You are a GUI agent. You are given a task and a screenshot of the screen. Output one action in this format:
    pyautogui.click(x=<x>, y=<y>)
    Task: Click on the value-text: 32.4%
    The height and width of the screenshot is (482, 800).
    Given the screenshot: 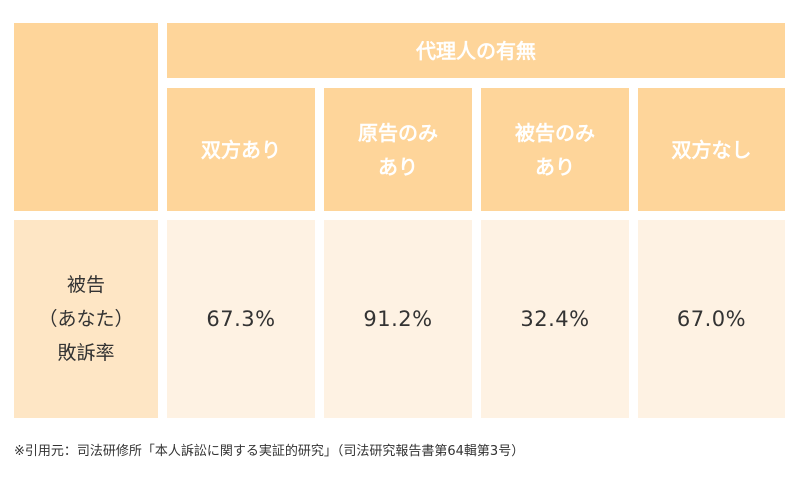 What is the action you would take?
    pyautogui.click(x=555, y=319)
    